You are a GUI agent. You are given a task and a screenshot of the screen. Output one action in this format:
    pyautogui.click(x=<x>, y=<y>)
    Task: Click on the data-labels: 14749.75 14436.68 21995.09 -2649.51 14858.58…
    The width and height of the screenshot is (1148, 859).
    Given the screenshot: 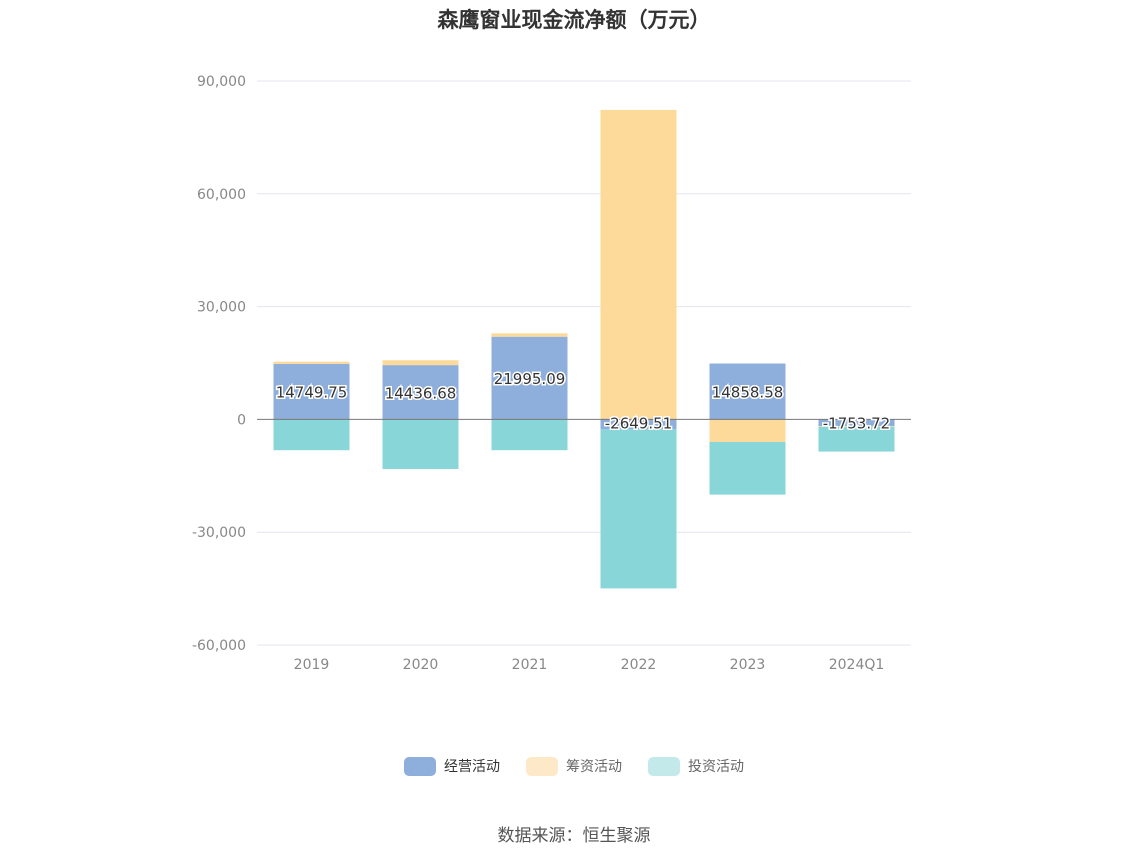 What is the action you would take?
    pyautogui.click(x=583, y=401)
    